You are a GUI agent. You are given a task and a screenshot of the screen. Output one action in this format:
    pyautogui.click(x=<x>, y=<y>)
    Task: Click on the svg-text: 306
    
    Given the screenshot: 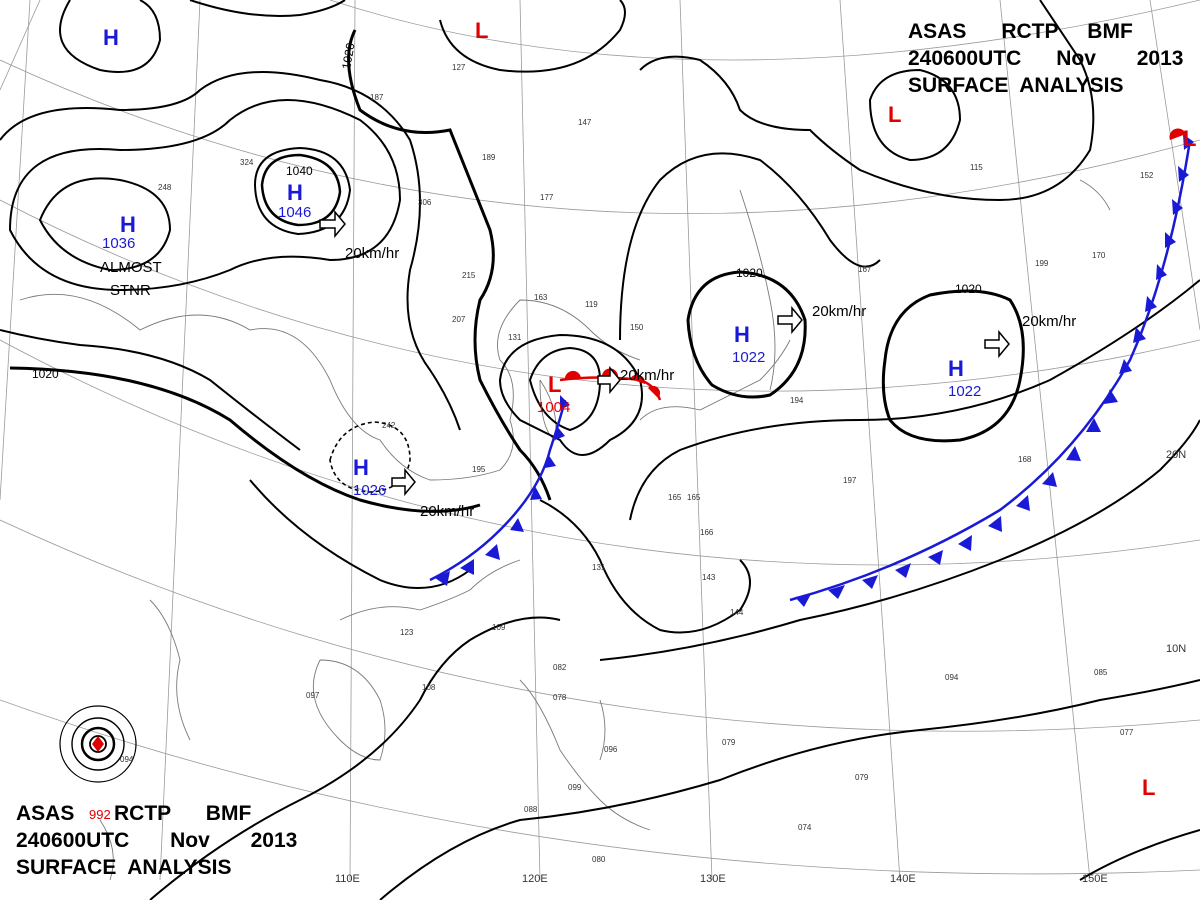 What is the action you would take?
    pyautogui.click(x=425, y=202)
    